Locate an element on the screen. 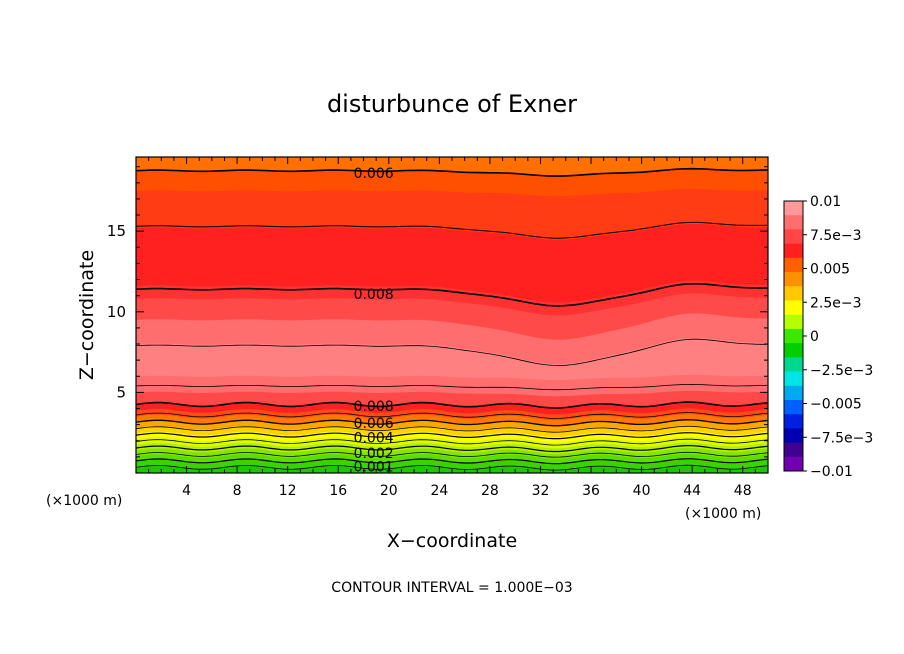 The width and height of the screenshot is (904, 654). y-tick-label: 15 is located at coordinates (116, 231).